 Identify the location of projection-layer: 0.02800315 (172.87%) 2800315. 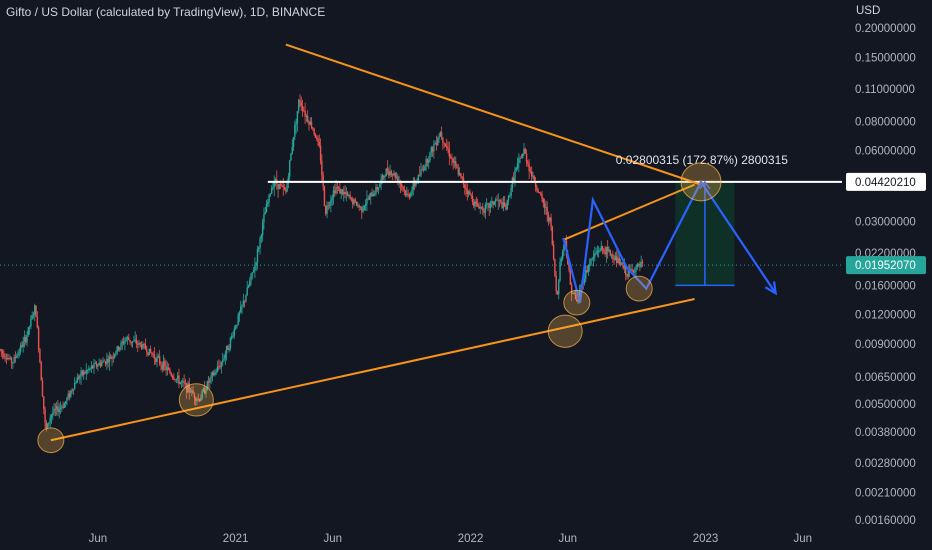
(675, 228).